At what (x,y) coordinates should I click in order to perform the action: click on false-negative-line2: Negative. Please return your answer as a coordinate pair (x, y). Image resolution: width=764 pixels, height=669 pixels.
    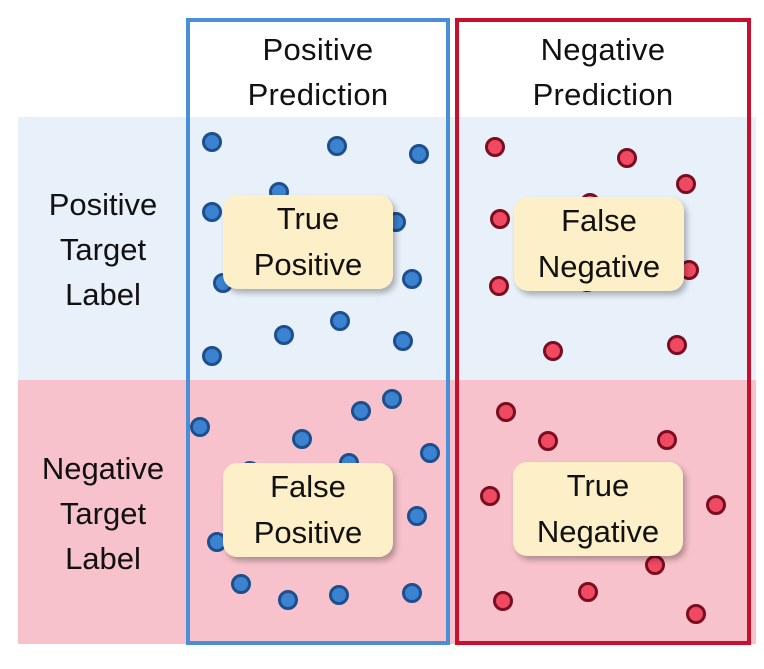
    Looking at the image, I should click on (599, 266).